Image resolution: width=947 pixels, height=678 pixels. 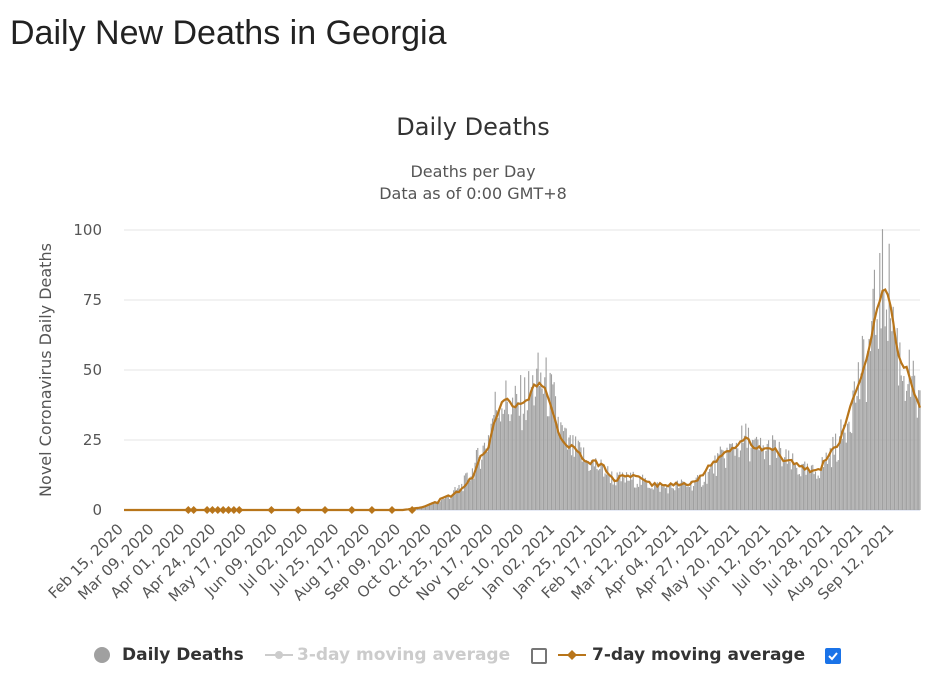 I want to click on y-tick-label: 100, so click(x=87, y=230).